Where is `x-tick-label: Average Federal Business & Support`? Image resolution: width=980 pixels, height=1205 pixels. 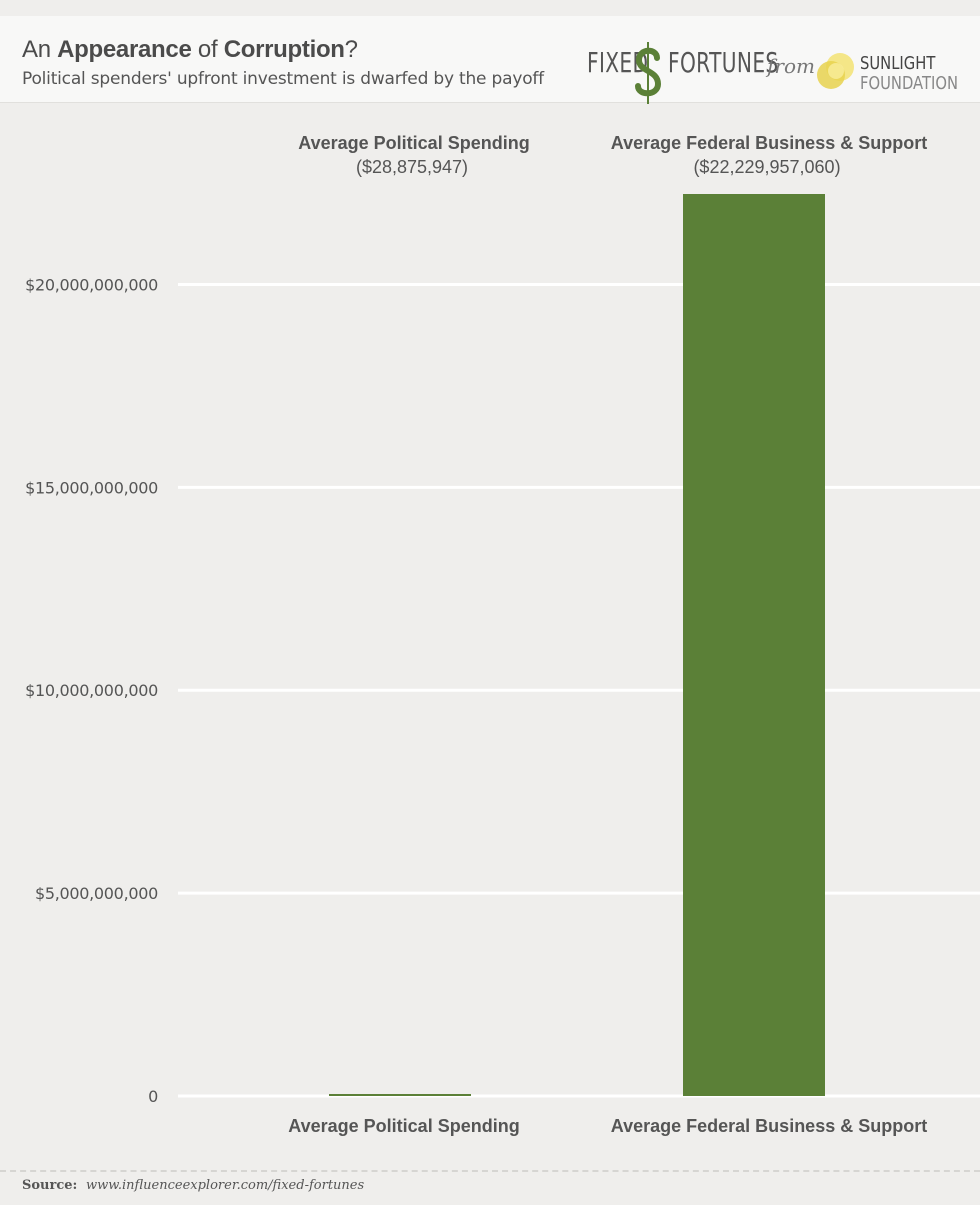
x-tick-label: Average Federal Business & Support is located at coordinates (769, 1126).